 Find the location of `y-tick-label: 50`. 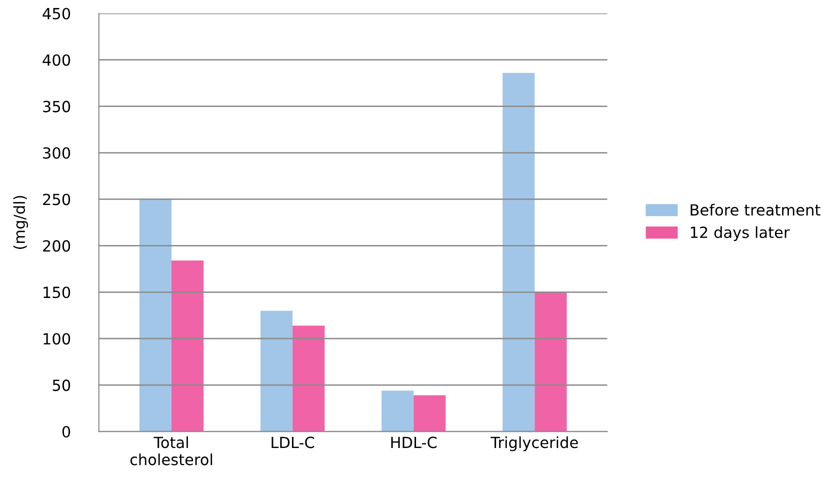

y-tick-label: 50 is located at coordinates (61, 386).